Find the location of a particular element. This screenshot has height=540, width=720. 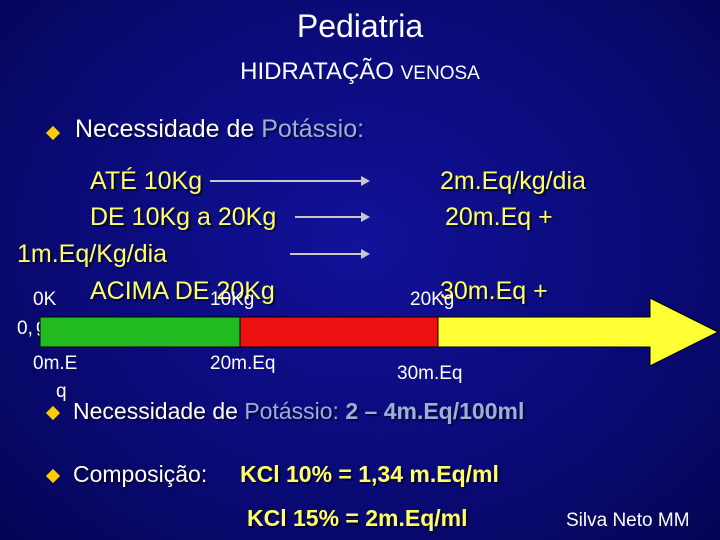

subtitle-small: VENOSA is located at coordinates (440, 73).